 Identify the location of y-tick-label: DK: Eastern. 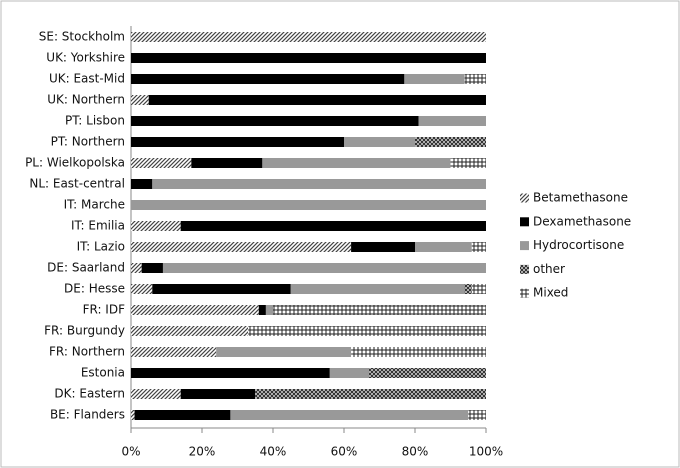
(89, 394).